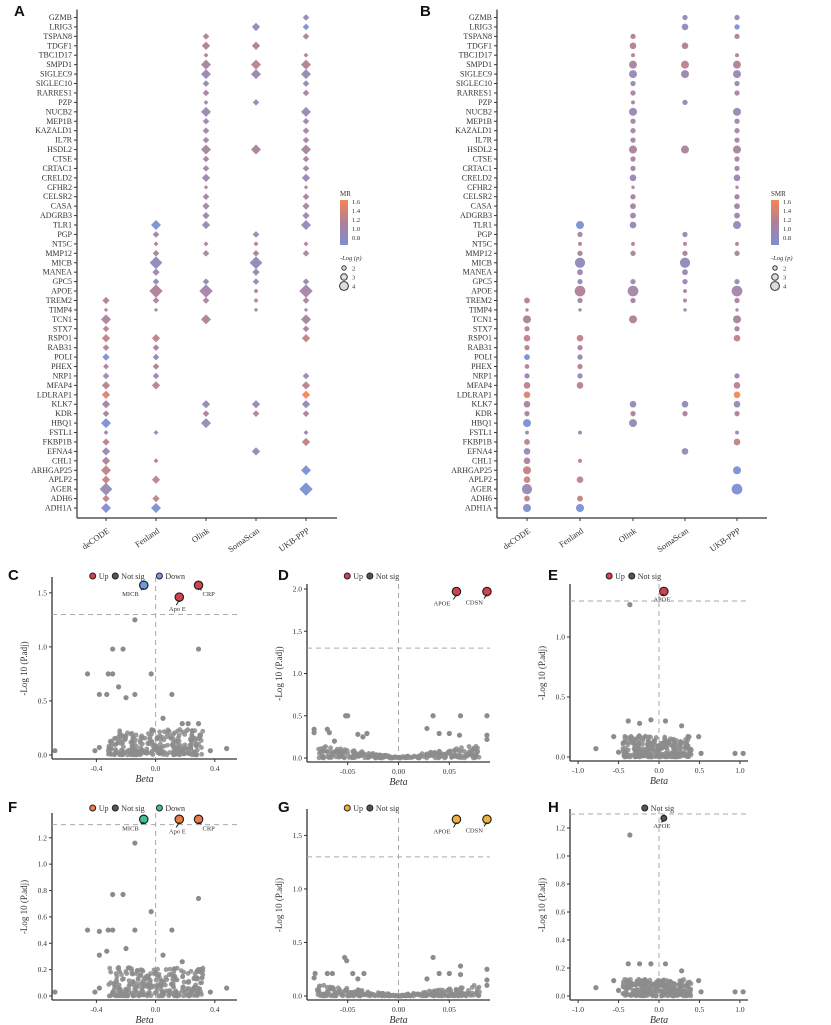 The image size is (831, 1025). Describe the element at coordinates (344, 222) in the screenshot. I see `color-legend-bar` at that location.